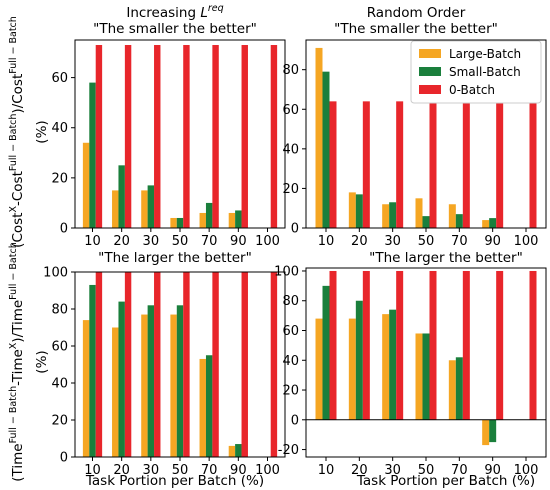 This screenshot has height=490, width=550. I want to click on plot-frame, so click(180, 134).